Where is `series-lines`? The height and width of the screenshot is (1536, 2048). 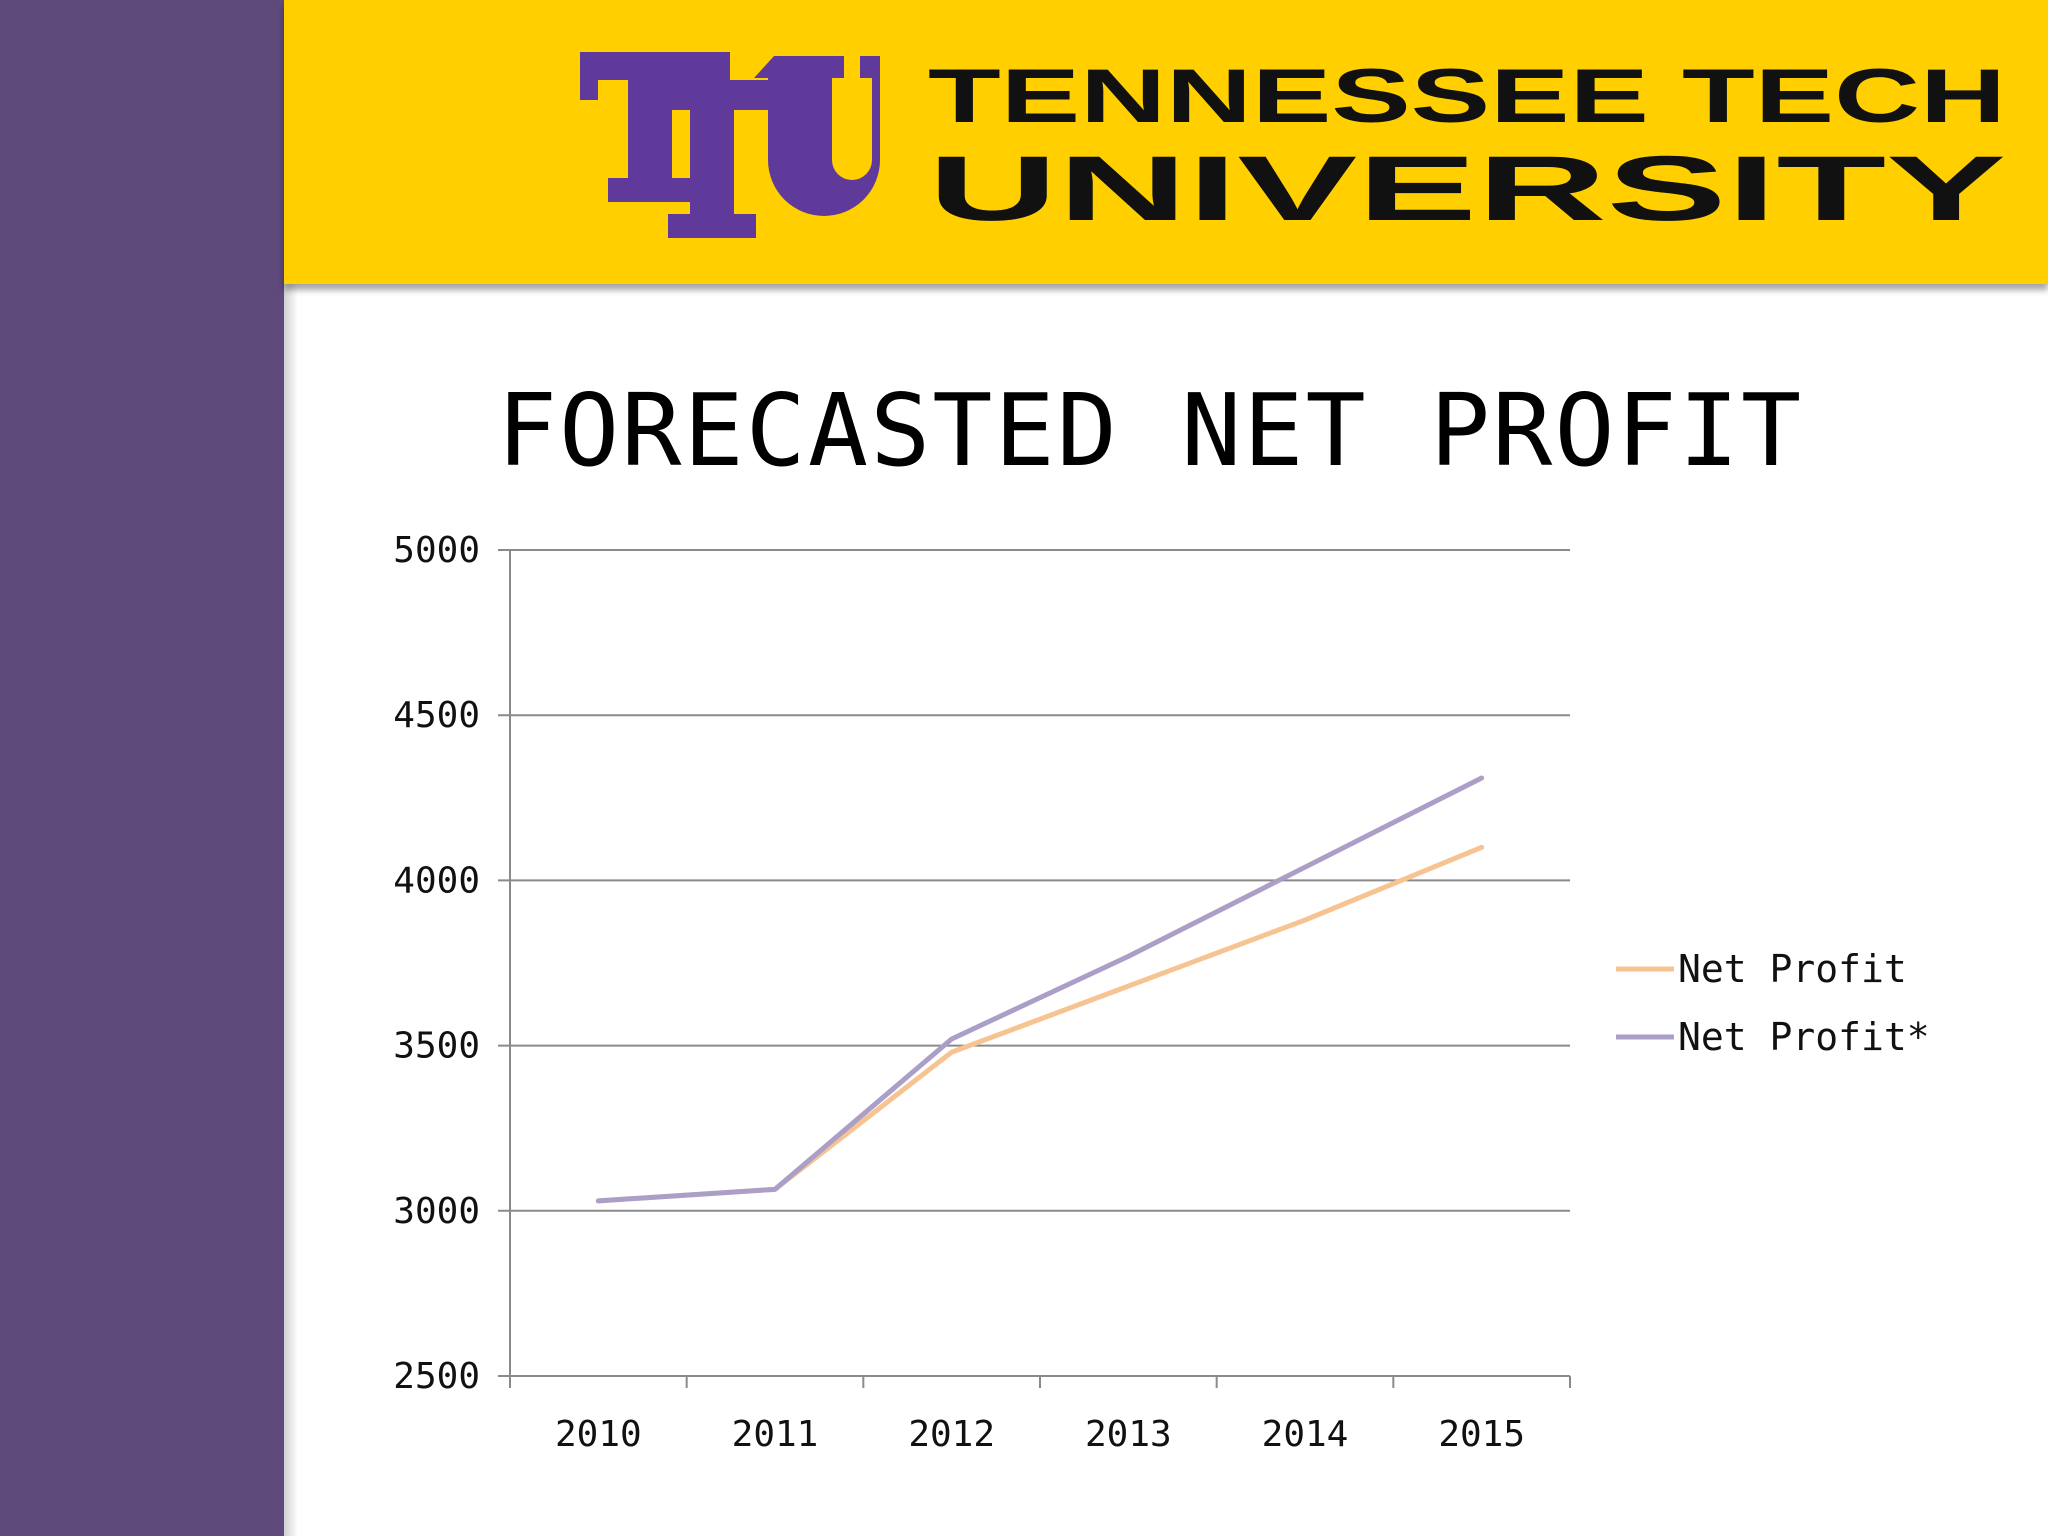
series-lines is located at coordinates (1040, 989).